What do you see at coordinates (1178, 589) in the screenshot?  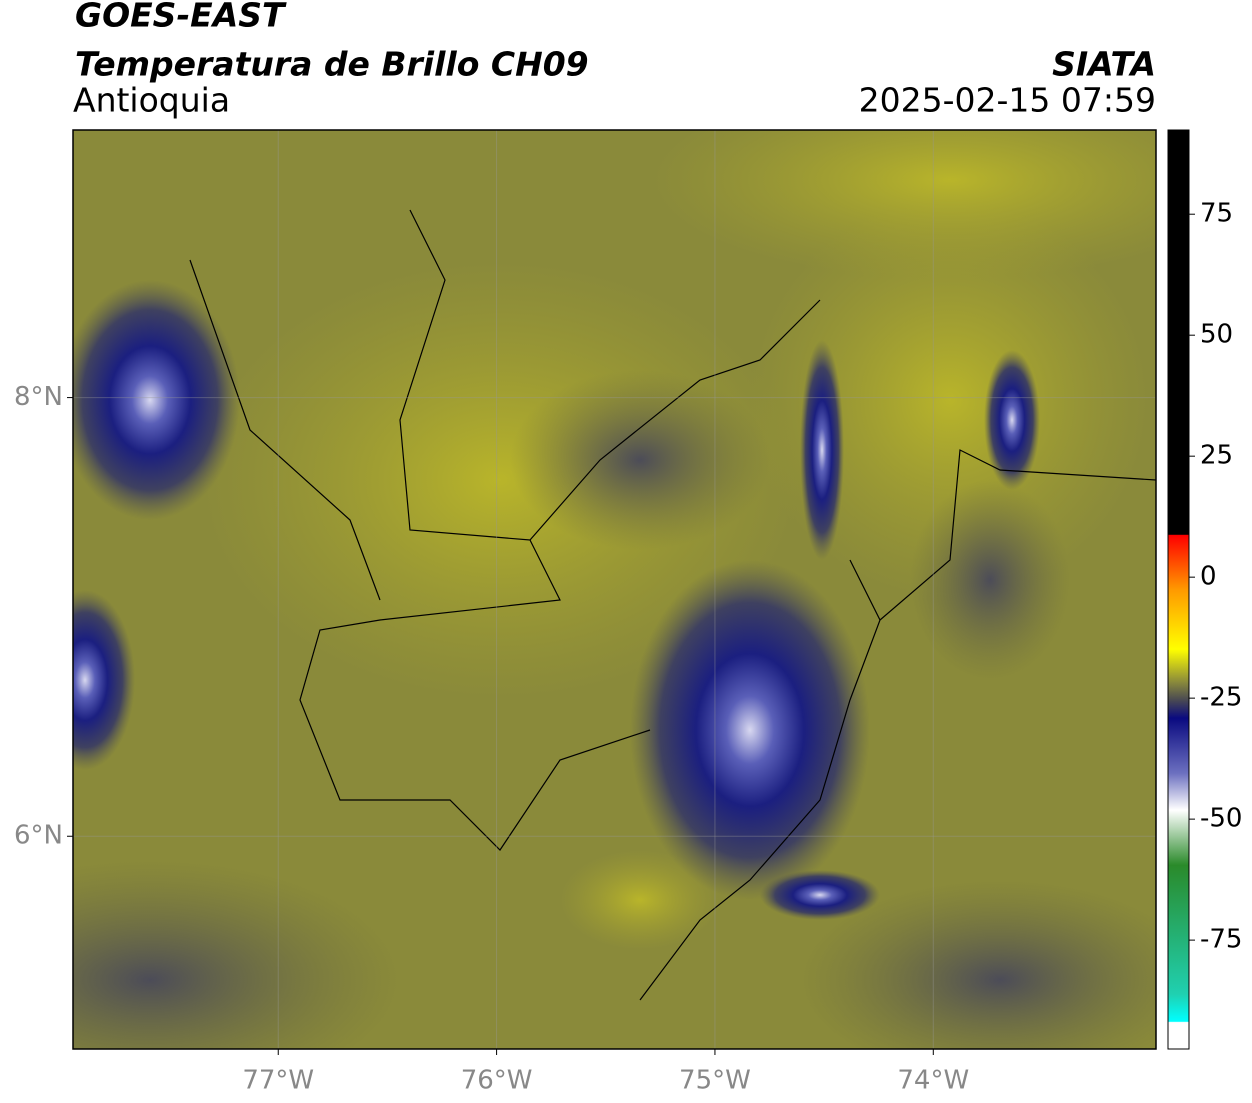 I see `colorbar` at bounding box center [1178, 589].